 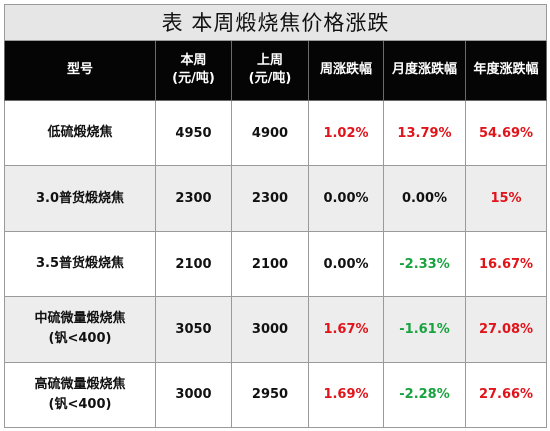 What do you see at coordinates (193, 395) in the screenshot?
I see `cell-this-week: 3000` at bounding box center [193, 395].